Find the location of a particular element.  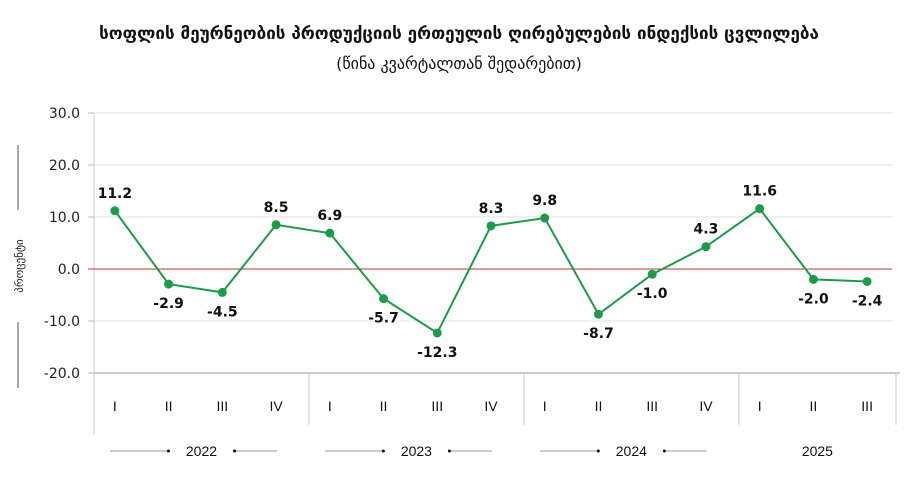

y-axis-label: პროცენტი is located at coordinates (19, 266).